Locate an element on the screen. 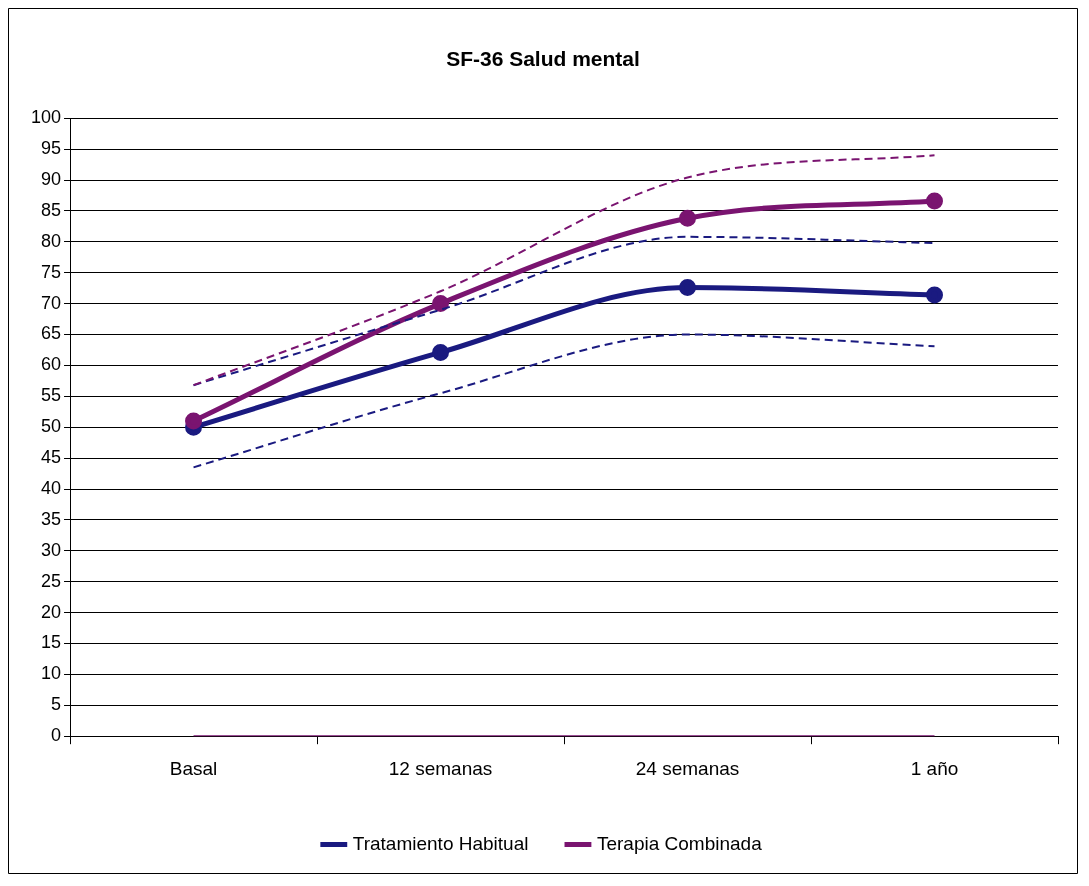 The image size is (1089, 886). y-tick-label: 20 is located at coordinates (51, 611).